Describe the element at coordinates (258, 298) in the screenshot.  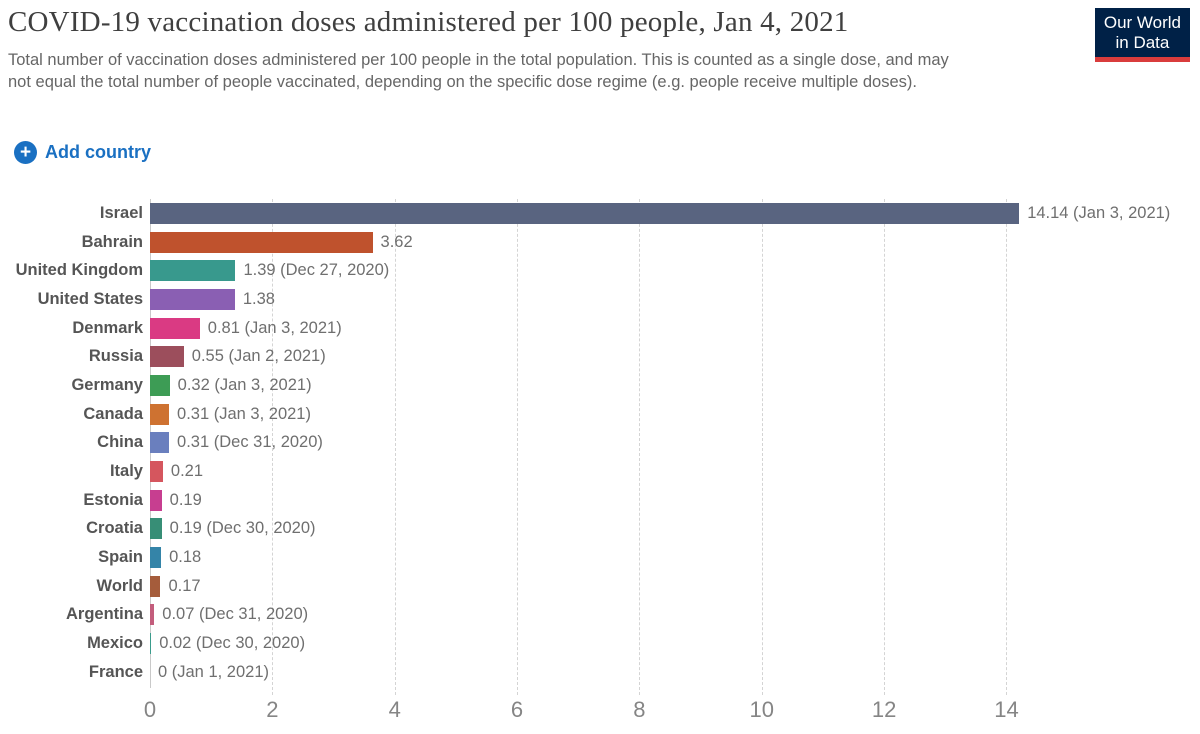
I see `value-label: 1.38` at that location.